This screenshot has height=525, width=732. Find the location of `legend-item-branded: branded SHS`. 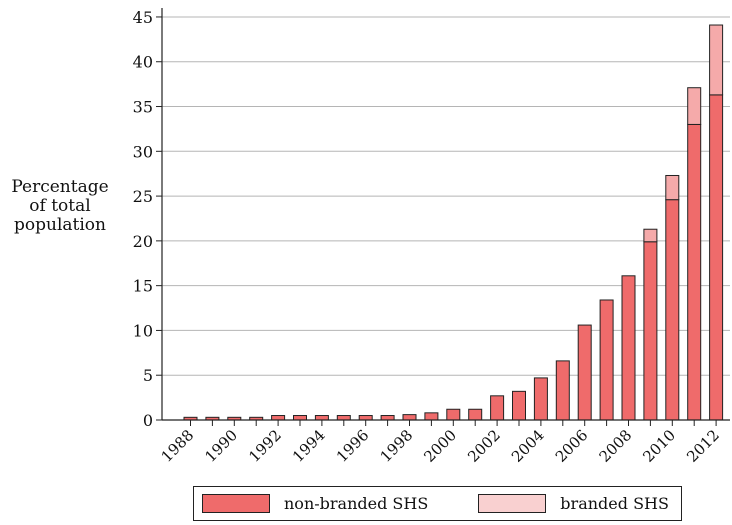

legend-item-branded: branded SHS is located at coordinates (573, 503).